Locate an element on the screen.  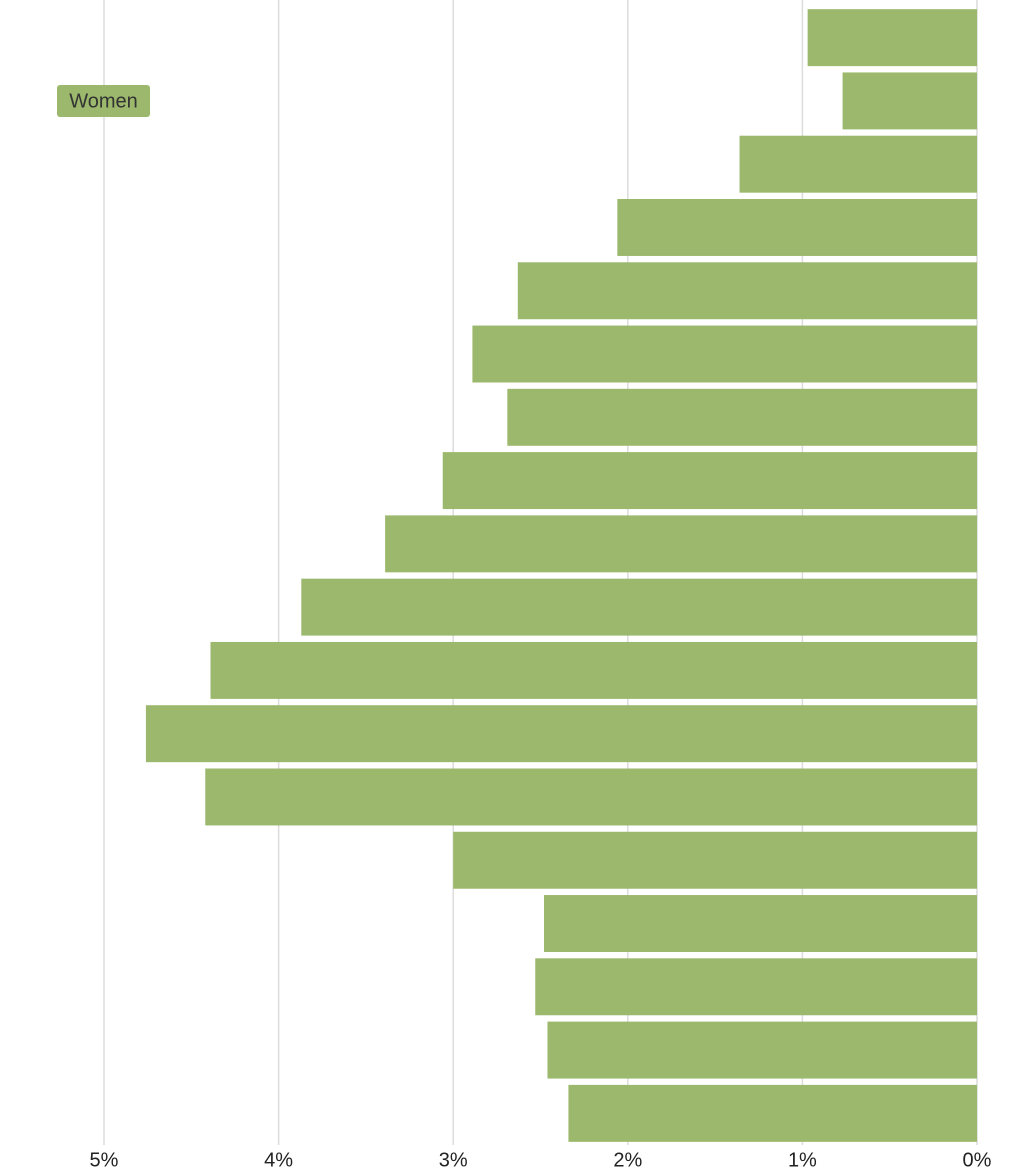
x-tick-label: 2% is located at coordinates (627, 1159).